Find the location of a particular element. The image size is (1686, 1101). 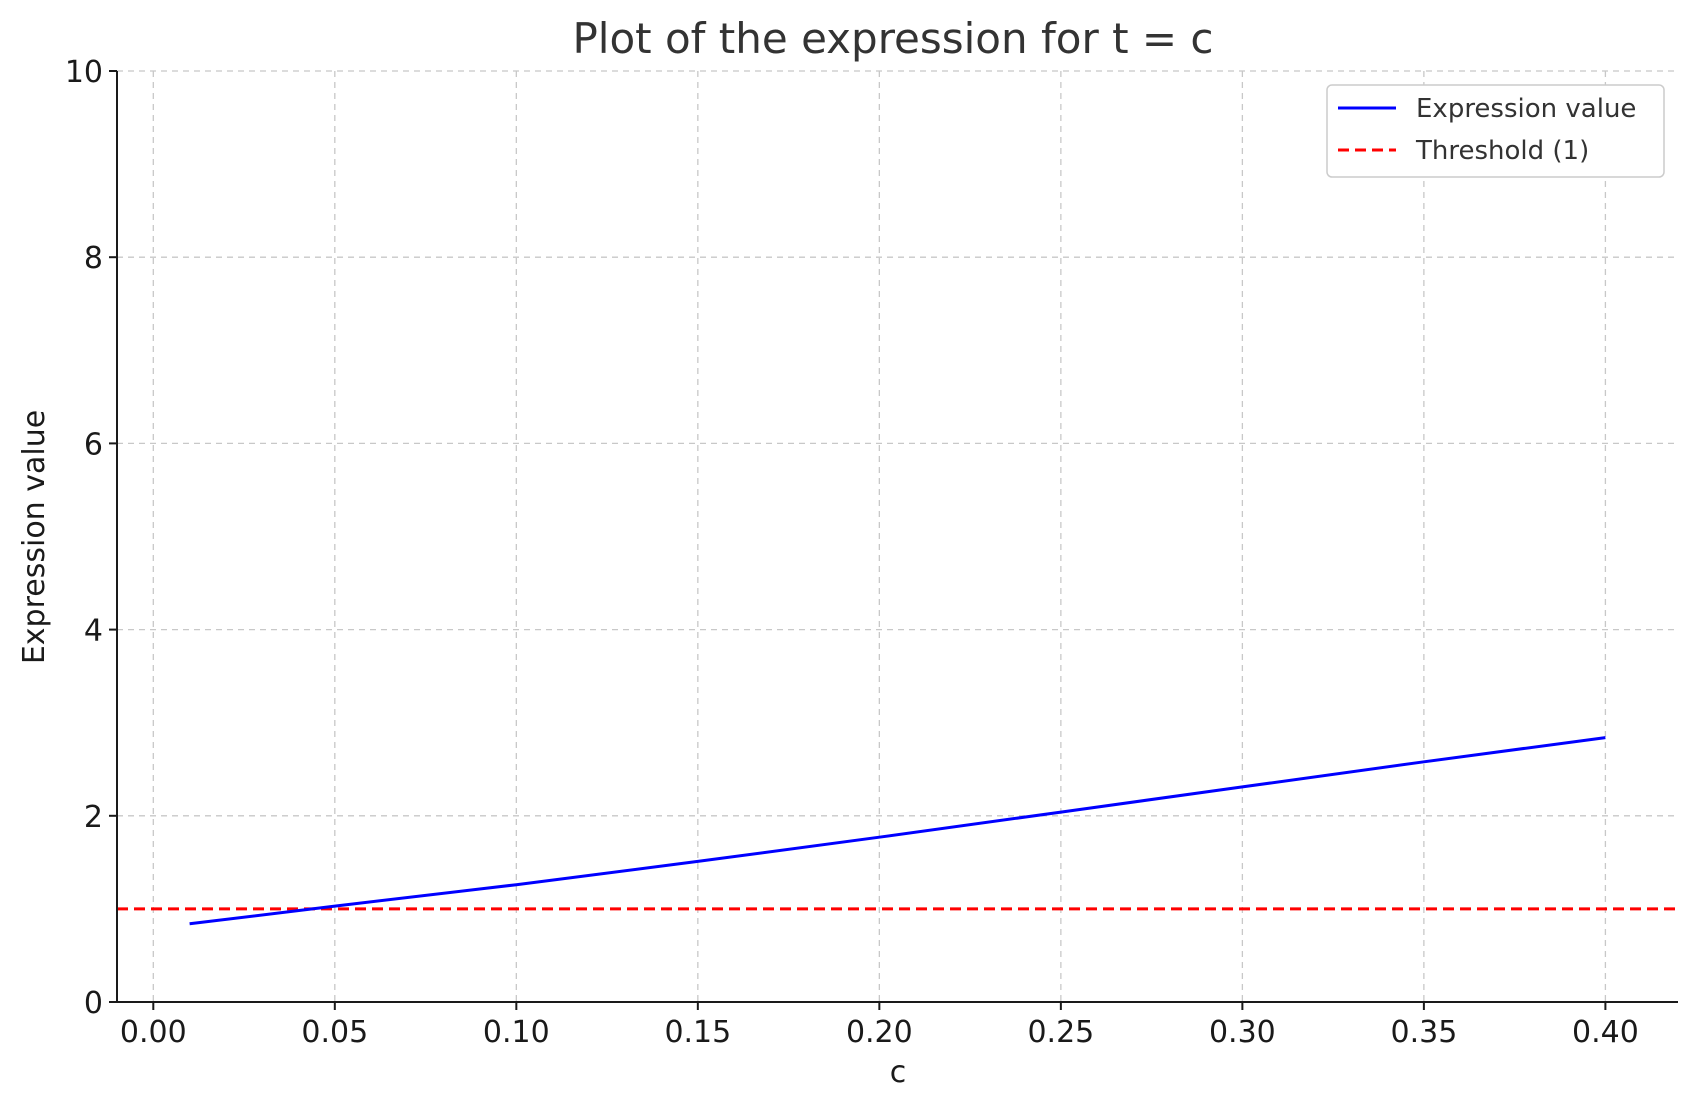

legend: Expression value Threshold (1) is located at coordinates (1495, 131).